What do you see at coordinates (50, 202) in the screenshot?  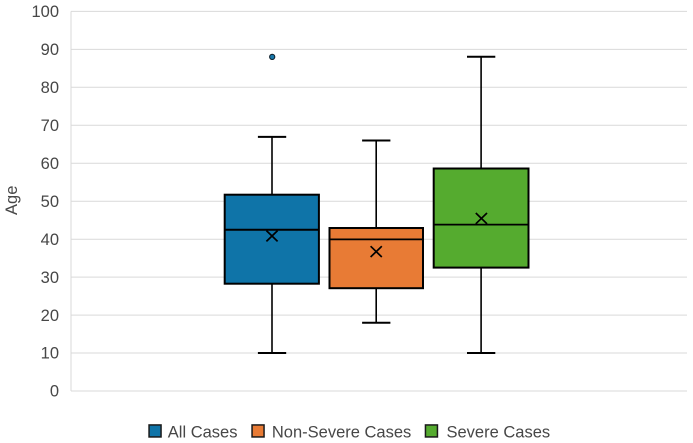 I see `svg-text: 50` at bounding box center [50, 202].